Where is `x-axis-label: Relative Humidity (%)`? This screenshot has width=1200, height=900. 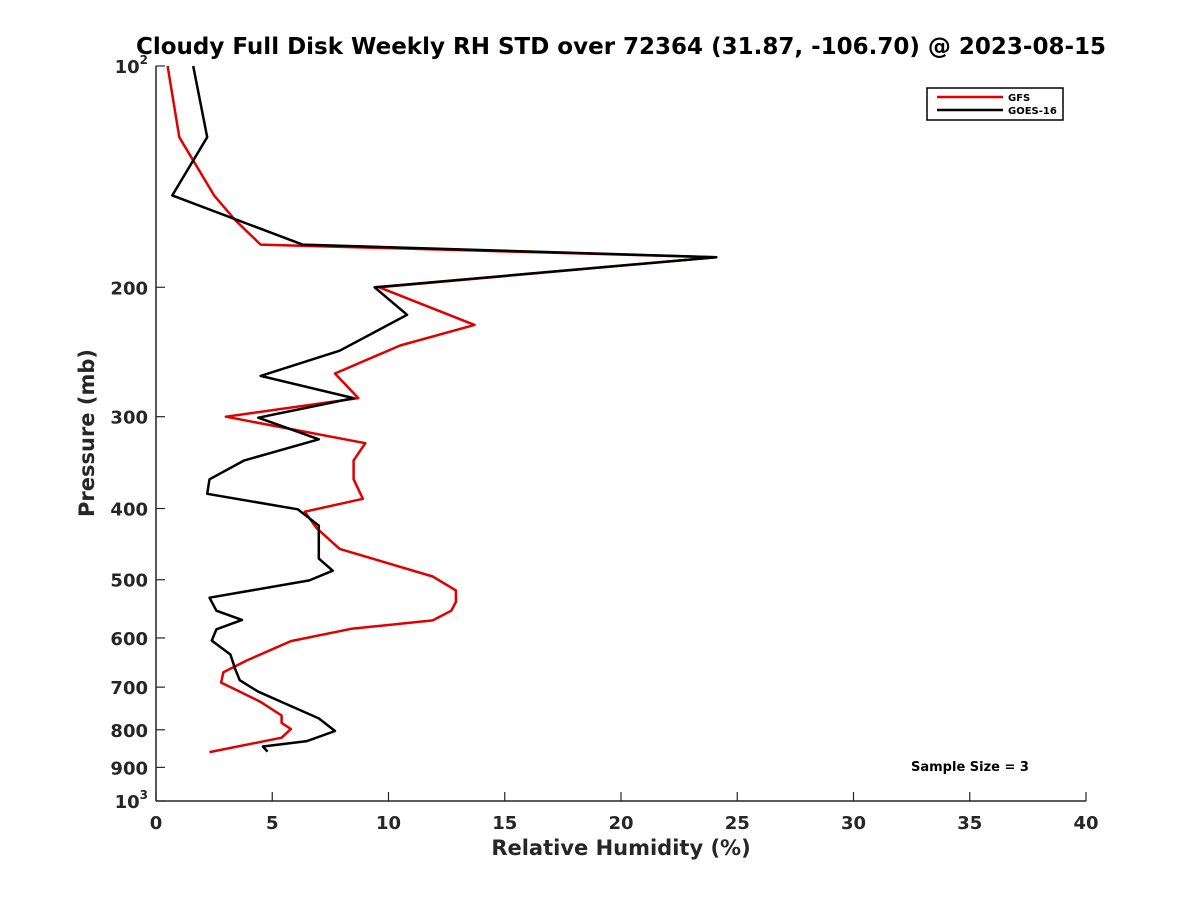
x-axis-label: Relative Humidity (%) is located at coordinates (620, 848).